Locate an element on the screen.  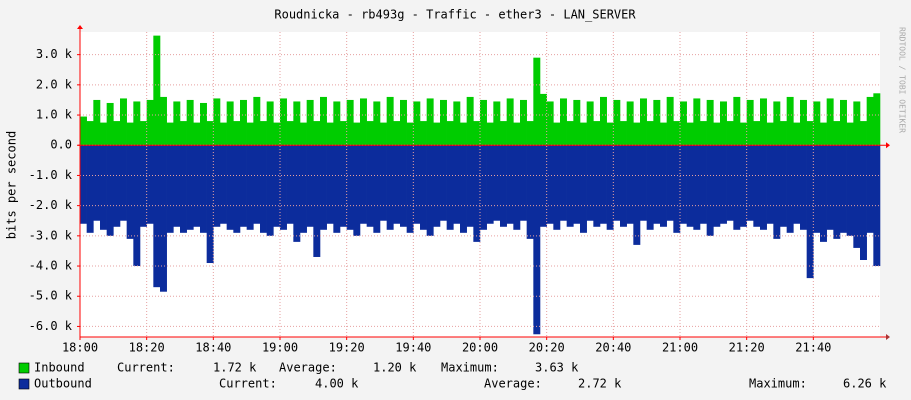
legend-swatch is located at coordinates (24, 368).